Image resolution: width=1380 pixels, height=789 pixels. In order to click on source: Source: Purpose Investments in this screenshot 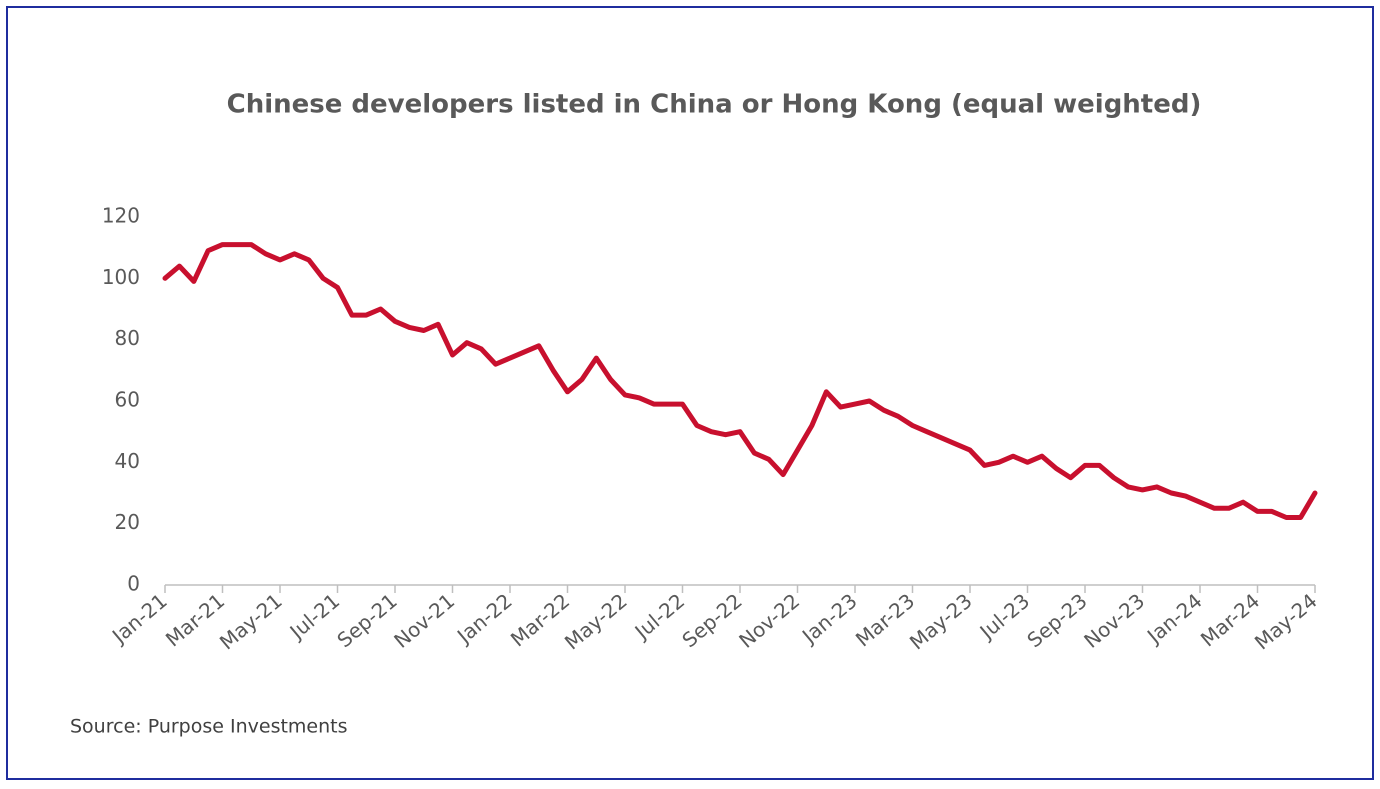, I will do `click(209, 727)`.